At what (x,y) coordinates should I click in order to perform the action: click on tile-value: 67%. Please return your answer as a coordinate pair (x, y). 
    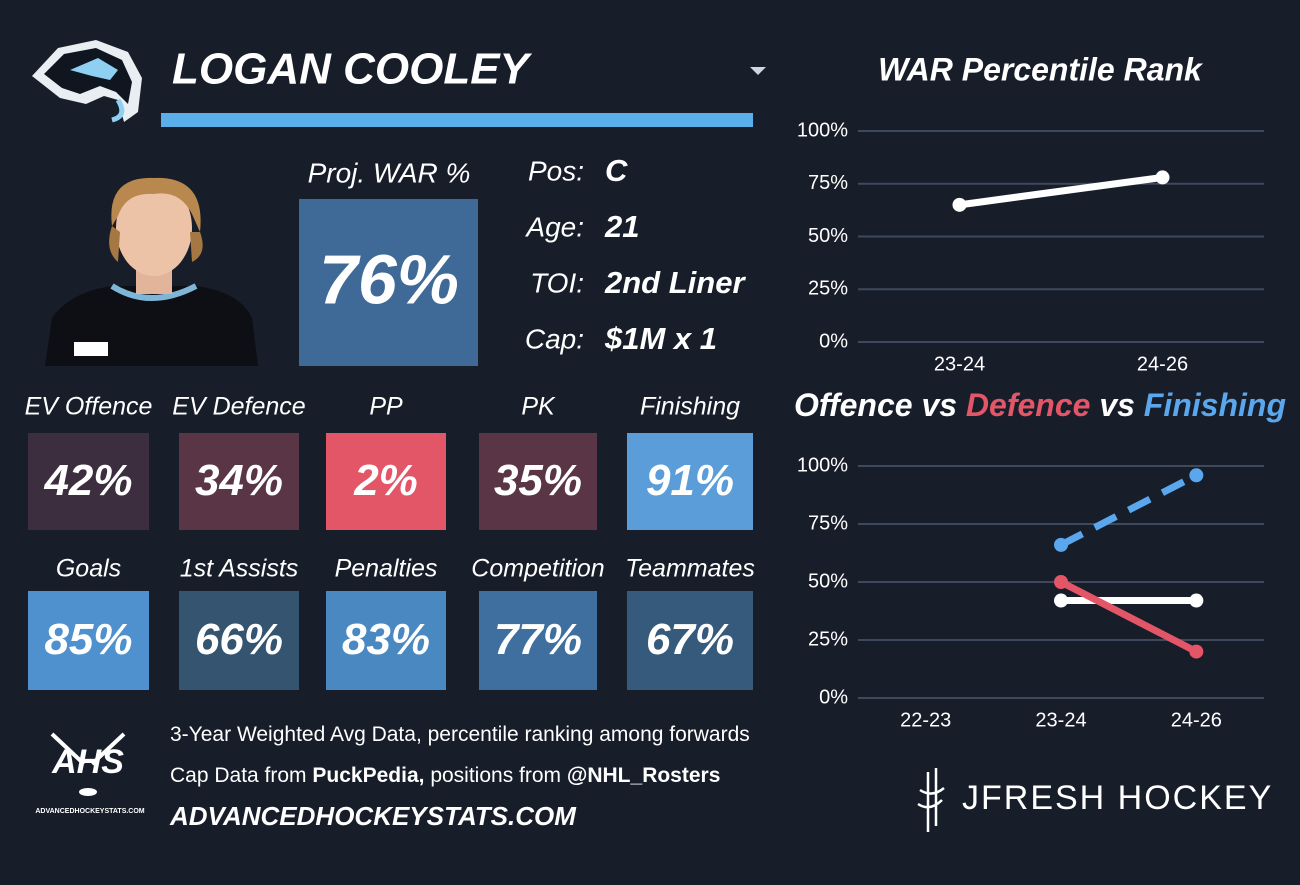
    Looking at the image, I should click on (690, 639).